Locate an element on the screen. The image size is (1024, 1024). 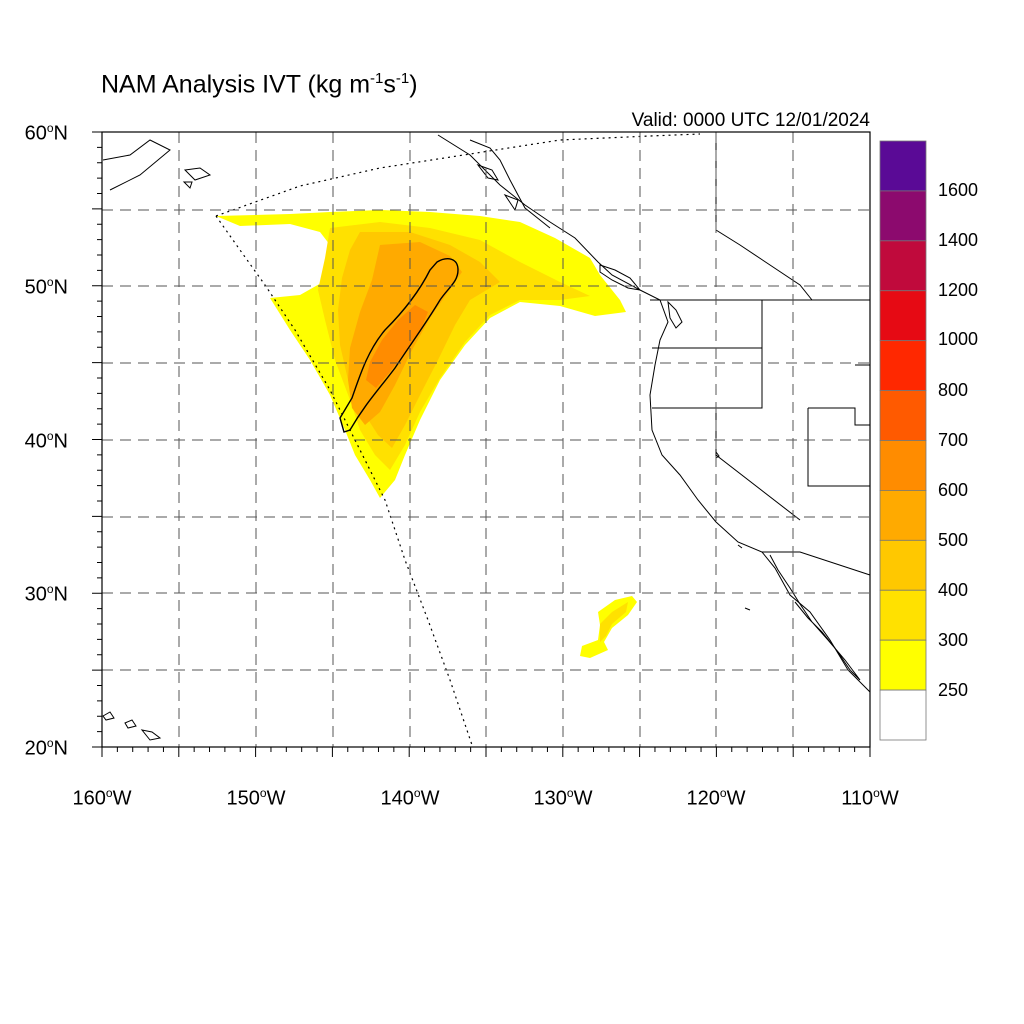
lon-label-120w: 120oW is located at coordinates (716, 798).